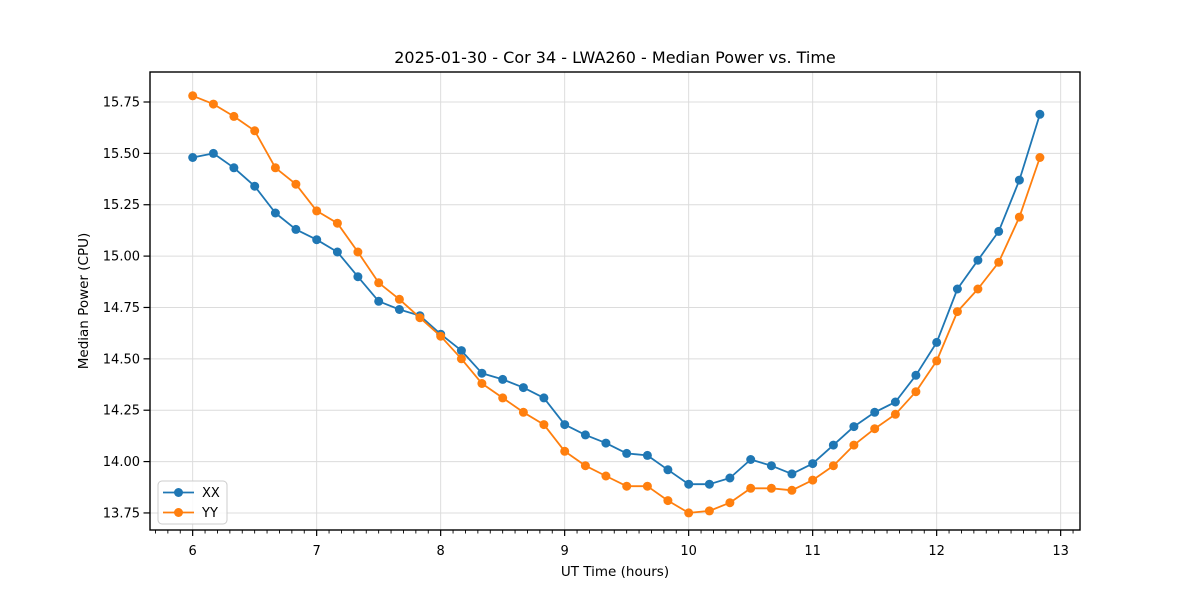 The height and width of the screenshot is (604, 1200). I want to click on x-axis-label: UT Time (hours), so click(615, 572).